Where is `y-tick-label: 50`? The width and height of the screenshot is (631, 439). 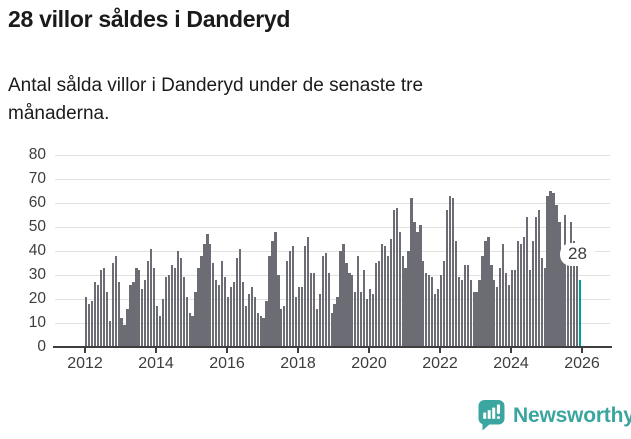
y-tick-label: 50 is located at coordinates (37, 226).